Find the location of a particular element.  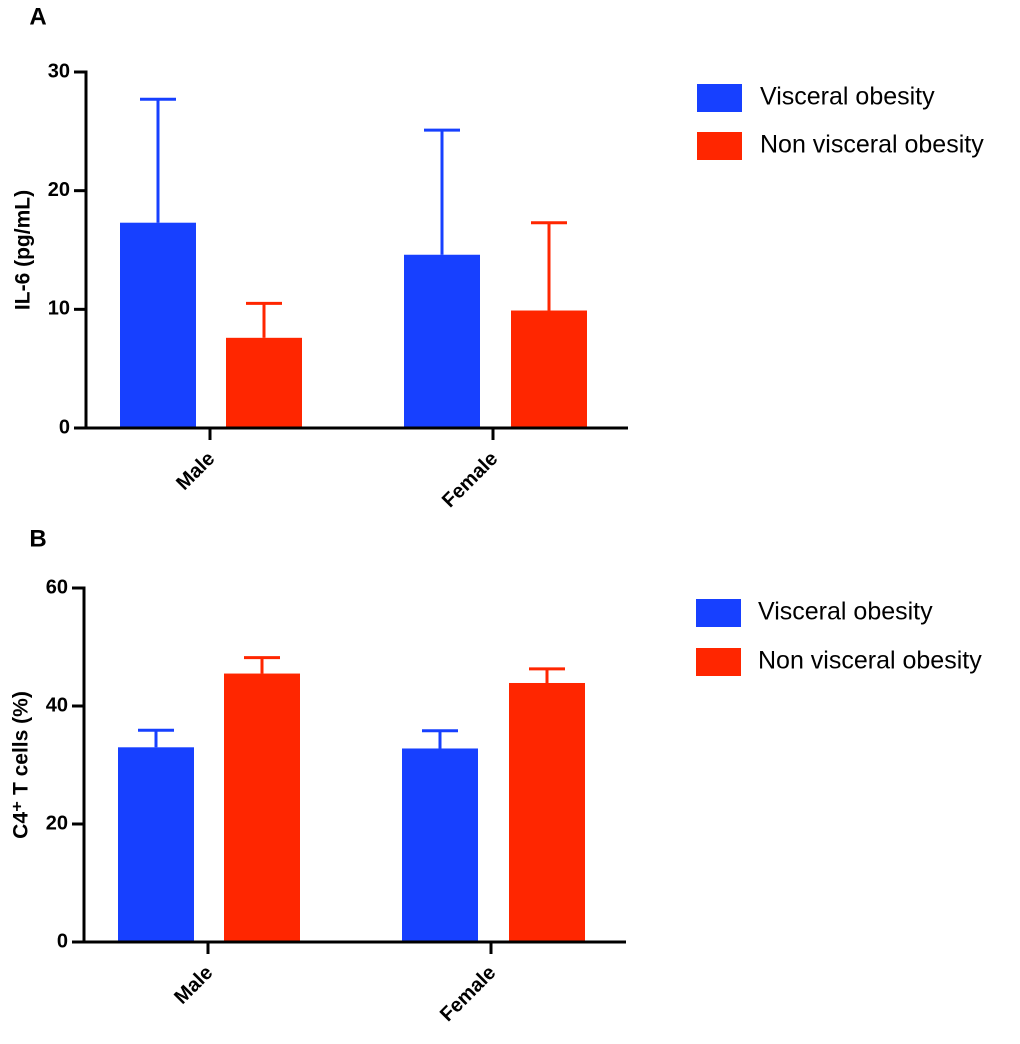

y-tick-label: 30 is located at coordinates (59, 71).